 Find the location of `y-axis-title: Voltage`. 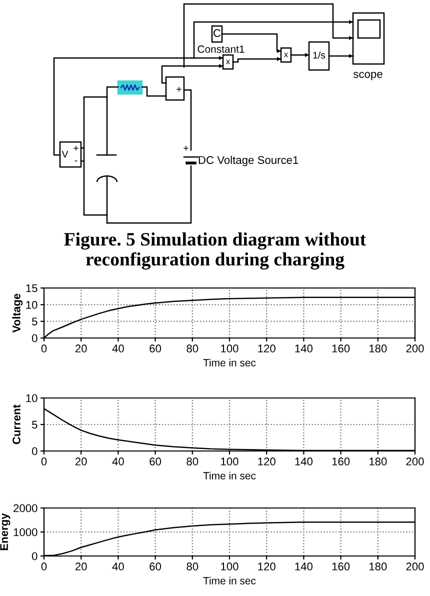

y-axis-title: Voltage is located at coordinates (17, 313).